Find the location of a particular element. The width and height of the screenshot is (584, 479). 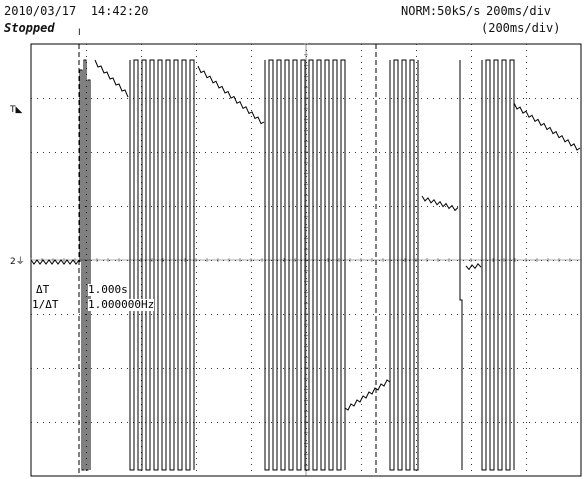

cursor-marker: I is located at coordinates (79, 33).